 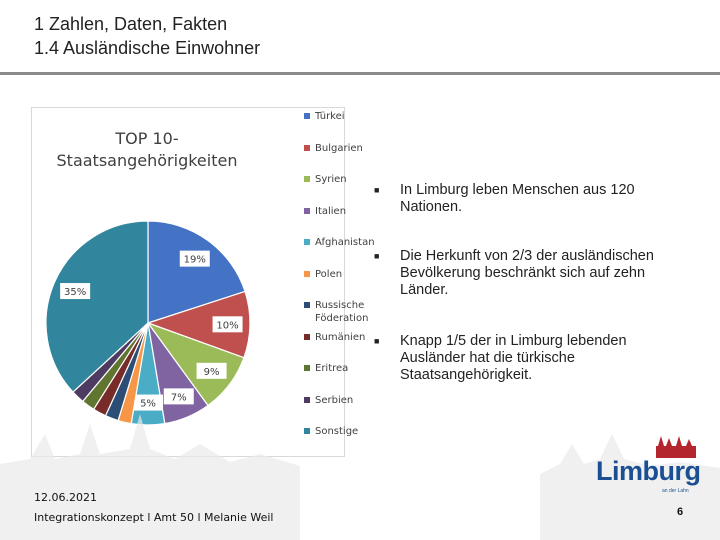 I want to click on legend-label: Syrien, so click(x=331, y=179).